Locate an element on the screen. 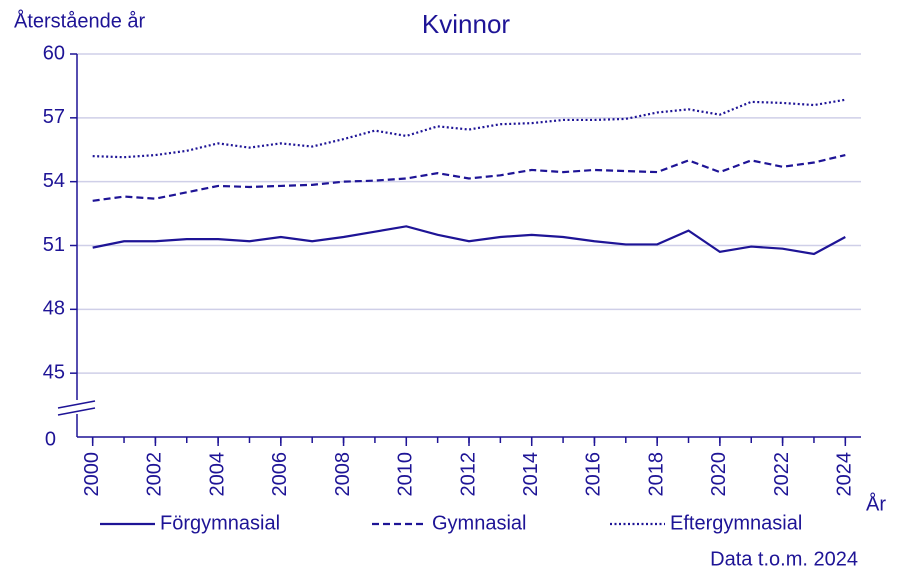 This screenshot has height=579, width=912. x-axis-label: År is located at coordinates (876, 503).